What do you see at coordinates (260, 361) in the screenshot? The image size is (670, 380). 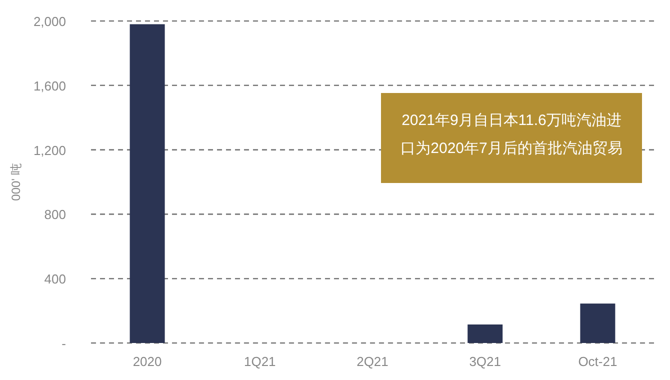 I see `x-tick-label: 1Q21` at bounding box center [260, 361].